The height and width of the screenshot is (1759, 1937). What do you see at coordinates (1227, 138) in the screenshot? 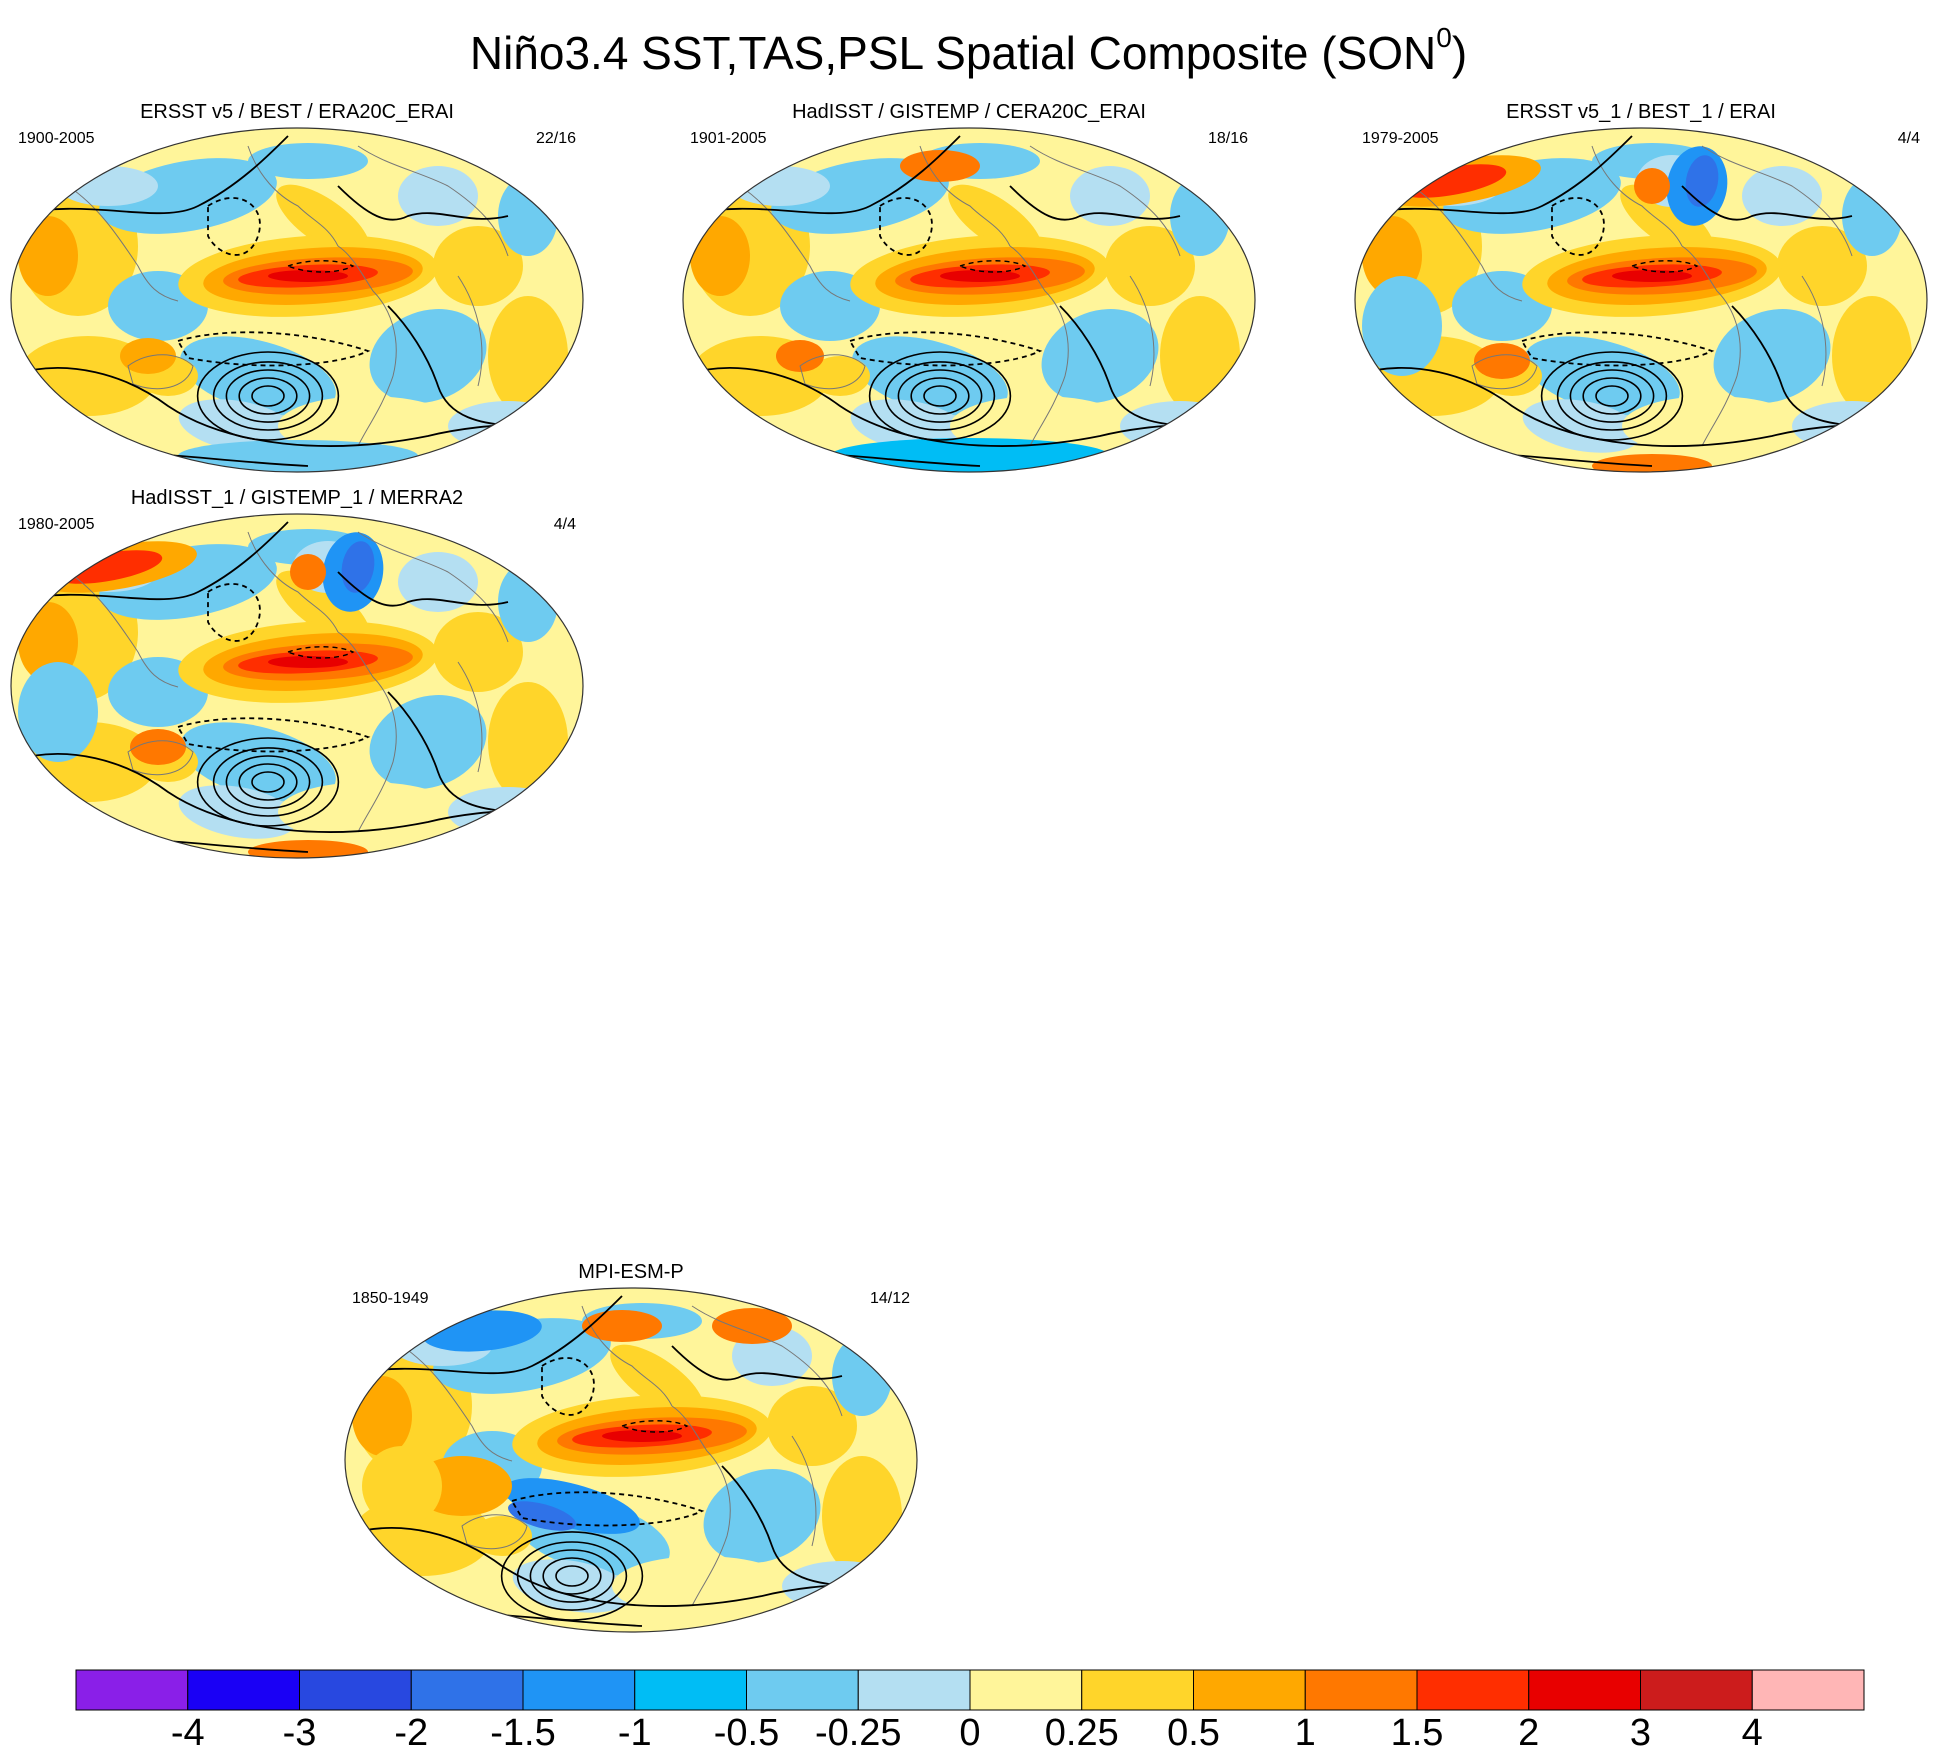
I see `panel-count: 18/16` at bounding box center [1227, 138].